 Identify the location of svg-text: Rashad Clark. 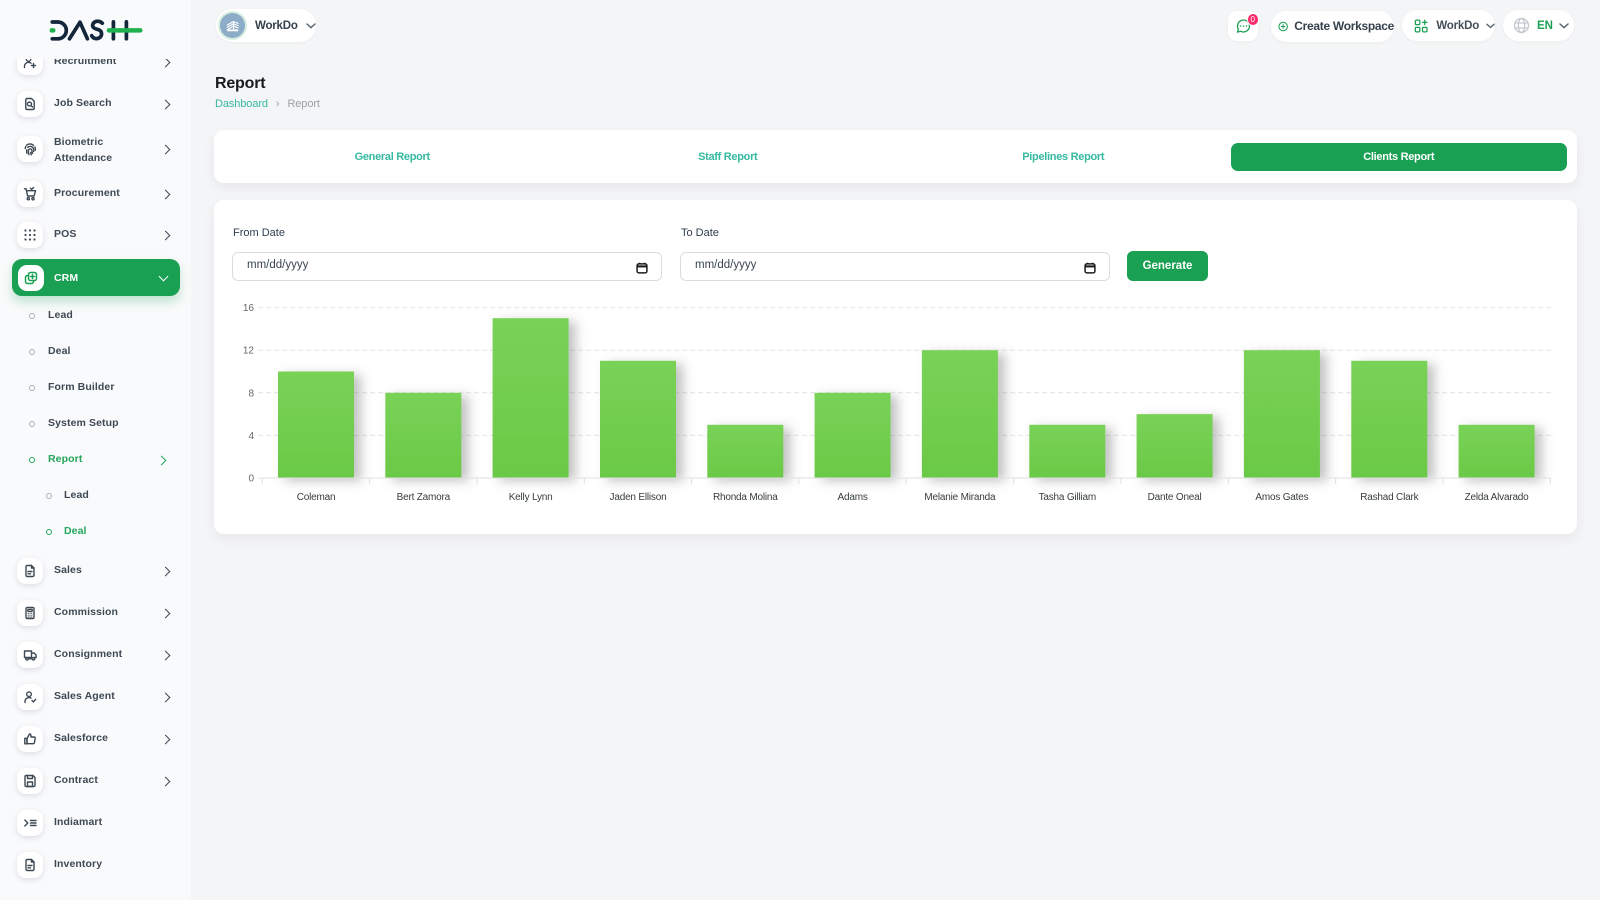
(1389, 497).